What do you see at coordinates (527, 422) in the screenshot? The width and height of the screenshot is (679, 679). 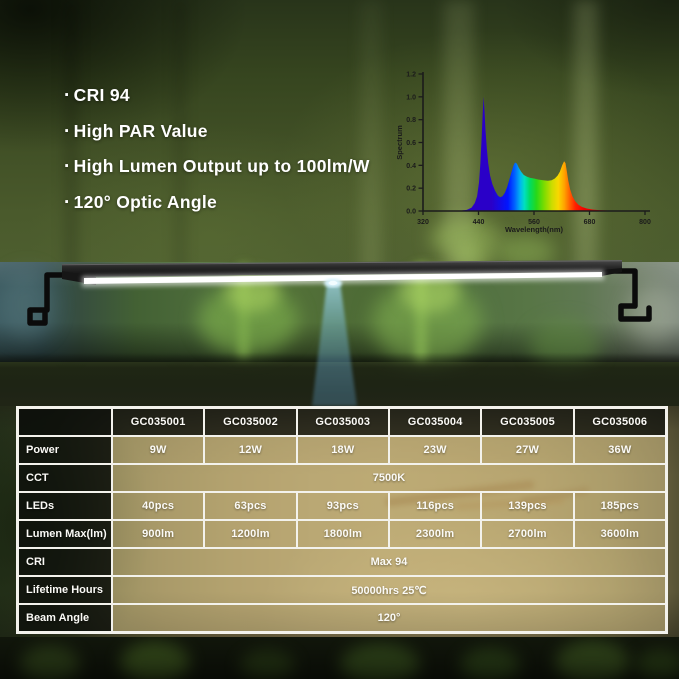 I see `table-col-header: GC035005` at bounding box center [527, 422].